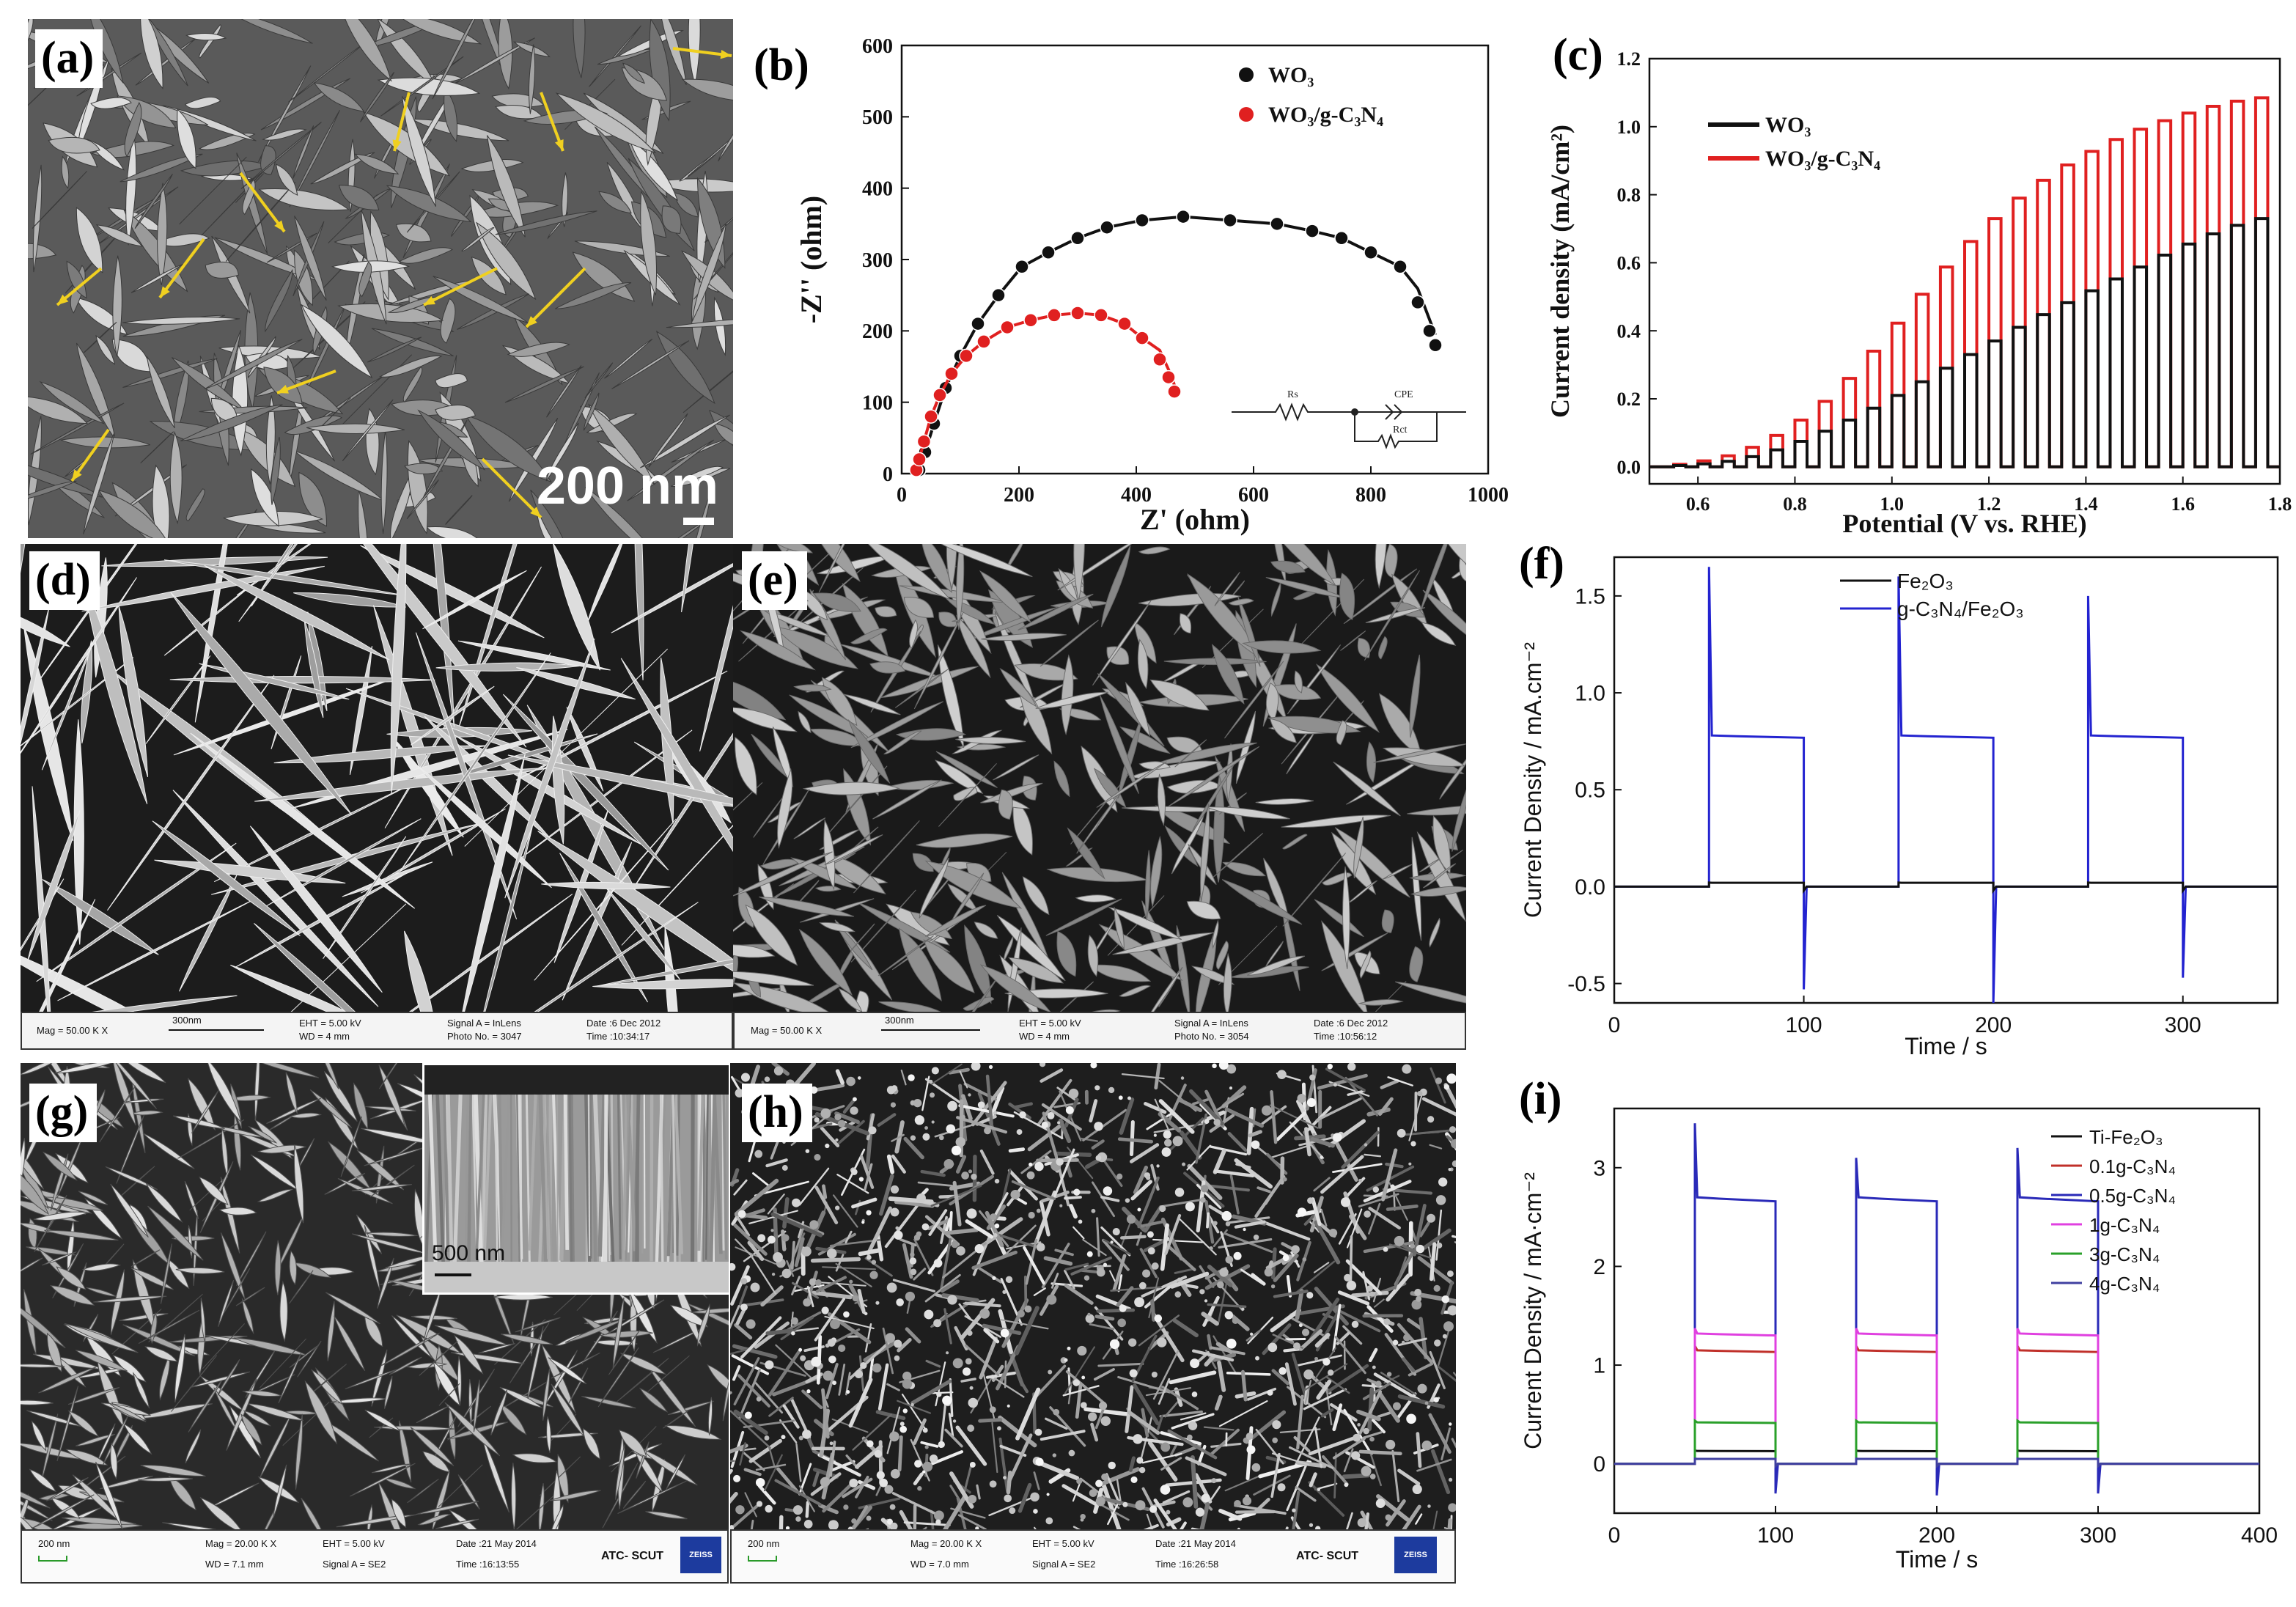 This screenshot has width=2296, height=1607. Describe the element at coordinates (2132, 1166) in the screenshot. I see `legend-label: 0.1g-C₃N₄` at that location.